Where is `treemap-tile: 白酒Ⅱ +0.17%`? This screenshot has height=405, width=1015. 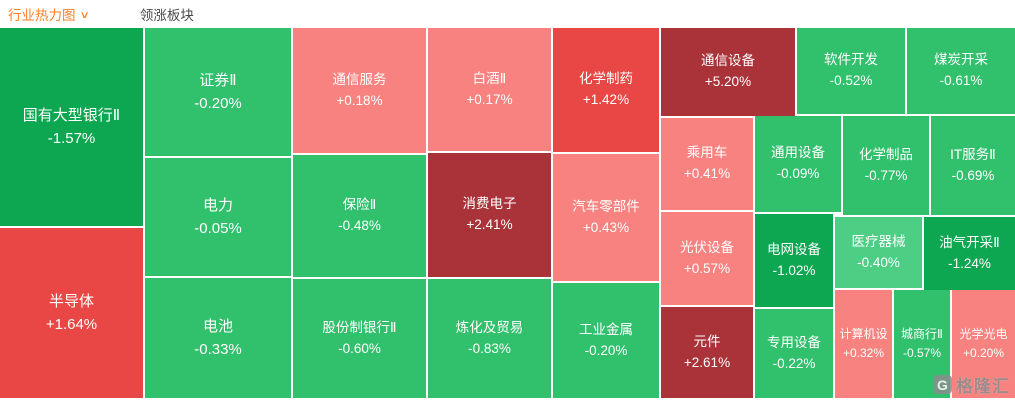
treemap-tile: 白酒Ⅱ +0.17% is located at coordinates (489, 89).